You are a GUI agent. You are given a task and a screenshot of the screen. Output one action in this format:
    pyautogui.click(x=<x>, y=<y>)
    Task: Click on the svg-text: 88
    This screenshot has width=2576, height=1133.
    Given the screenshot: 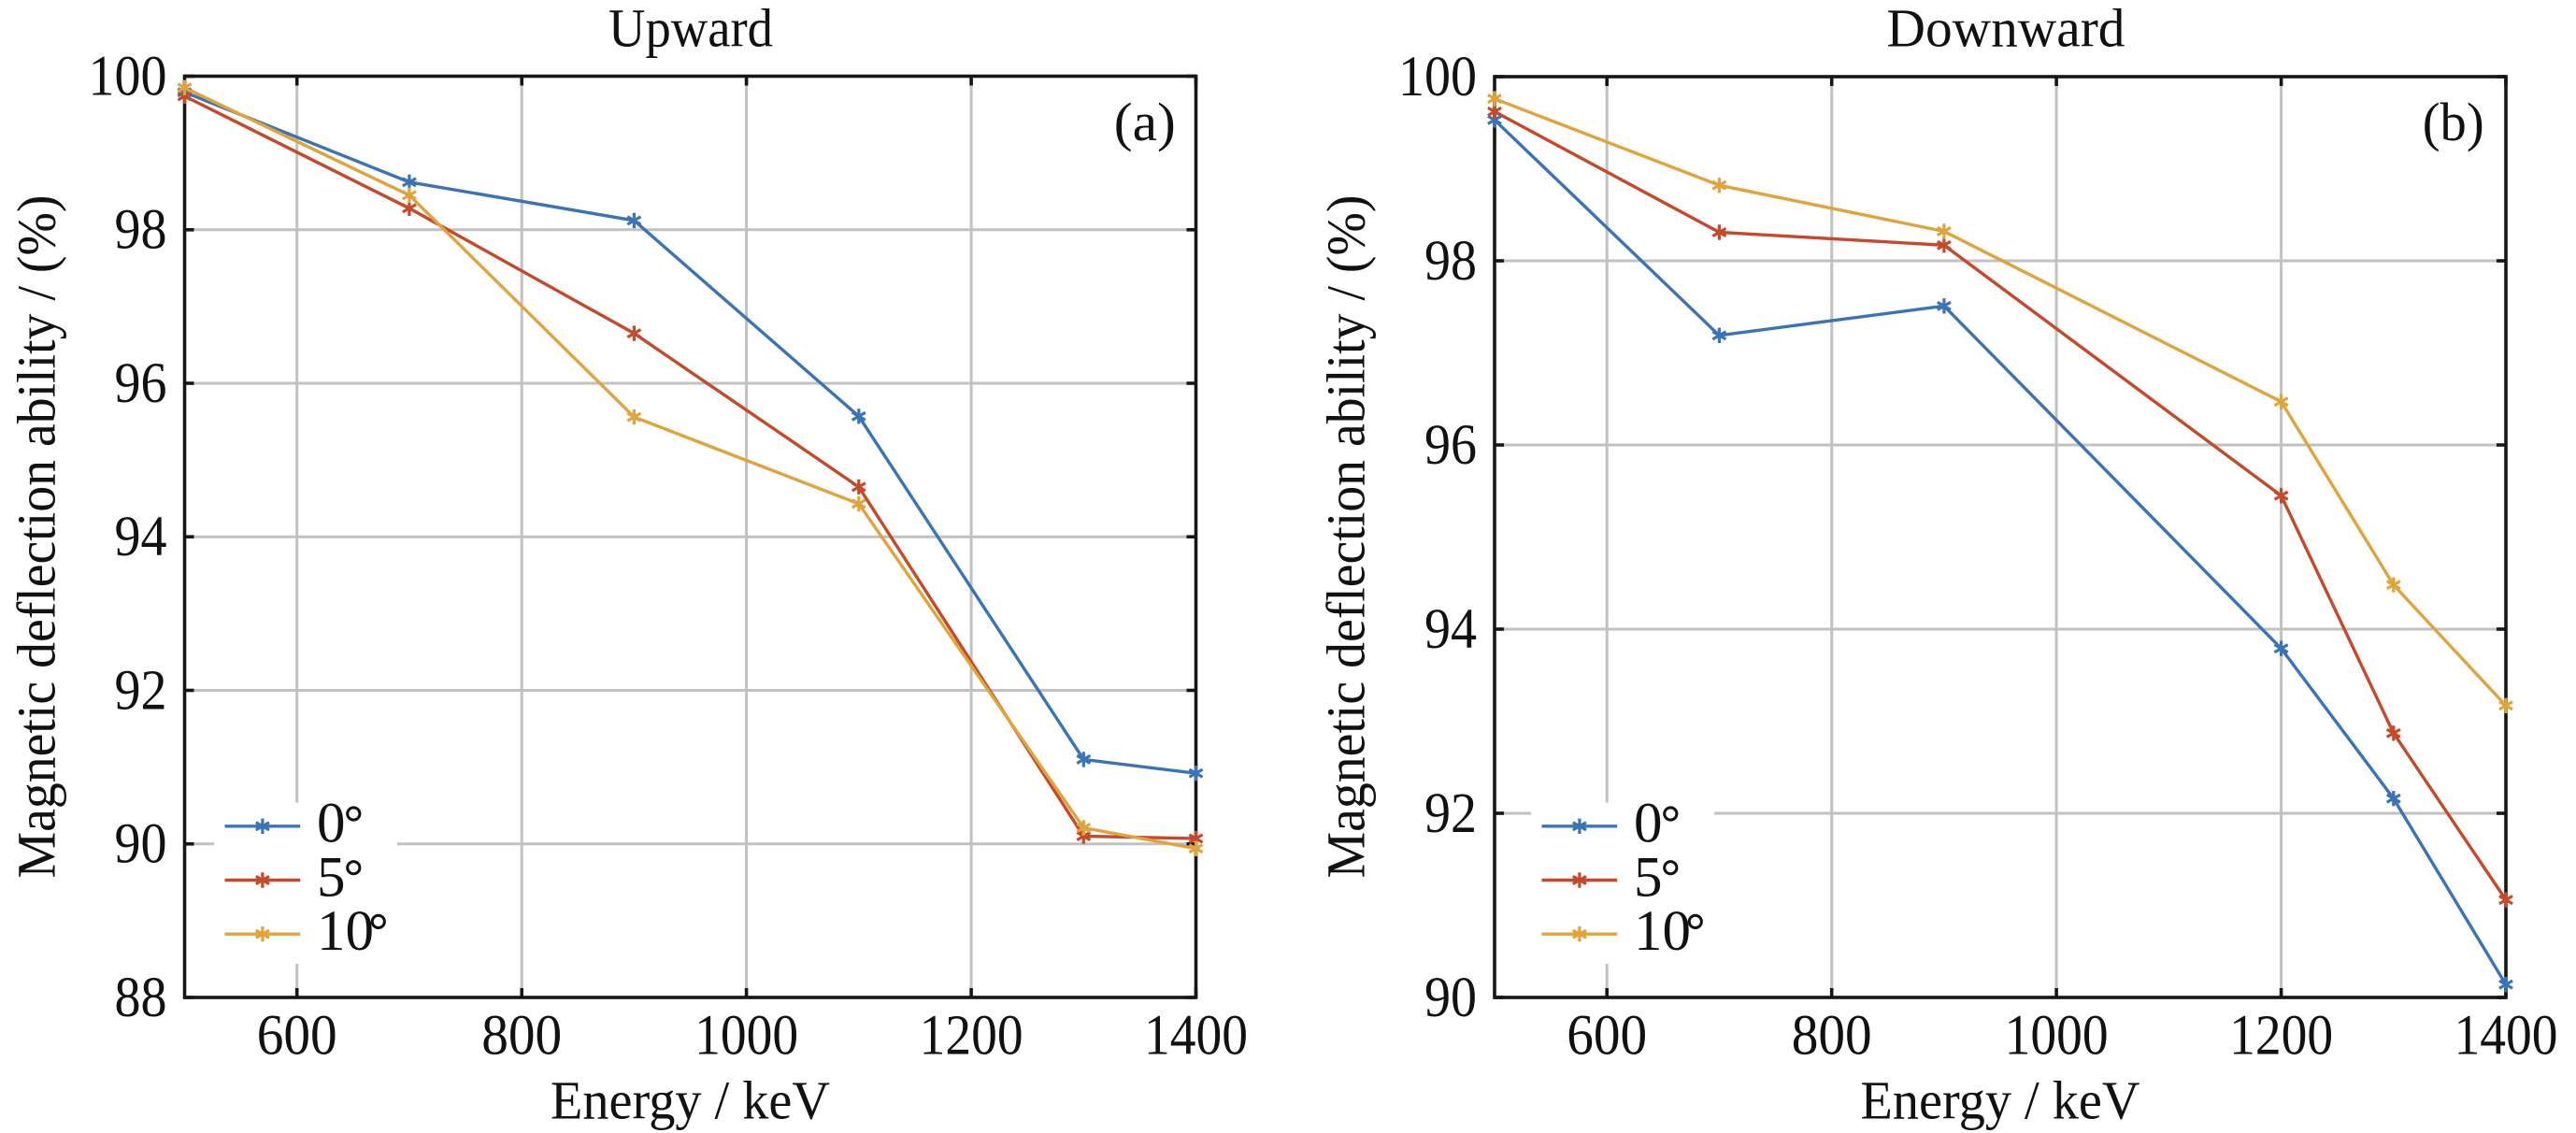 What is the action you would take?
    pyautogui.click(x=141, y=998)
    